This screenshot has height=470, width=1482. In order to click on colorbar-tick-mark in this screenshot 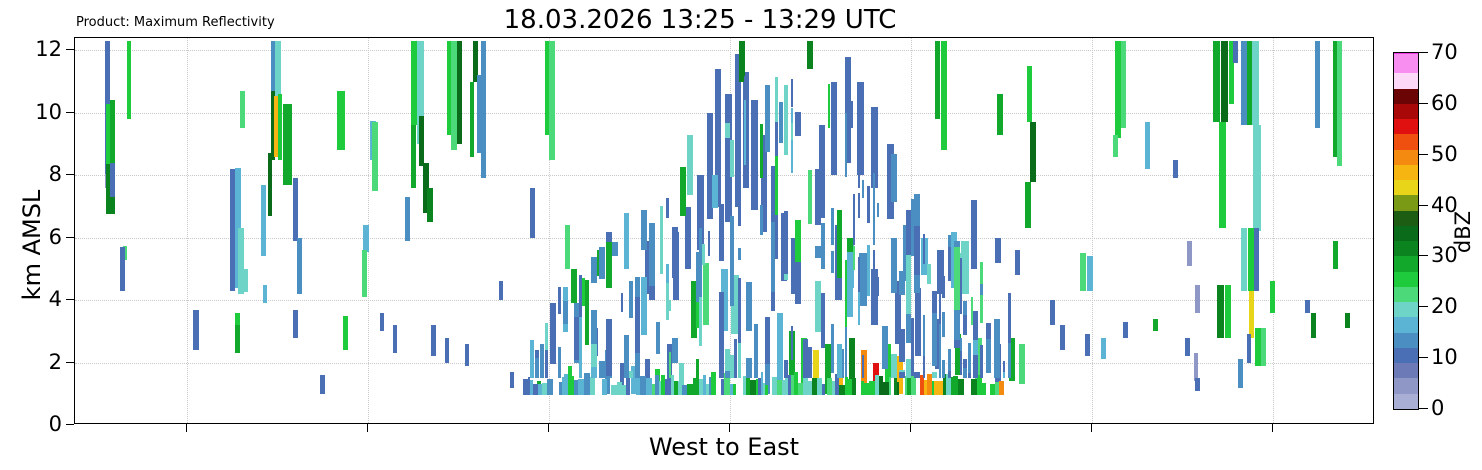, I will do `click(1423, 358)`.